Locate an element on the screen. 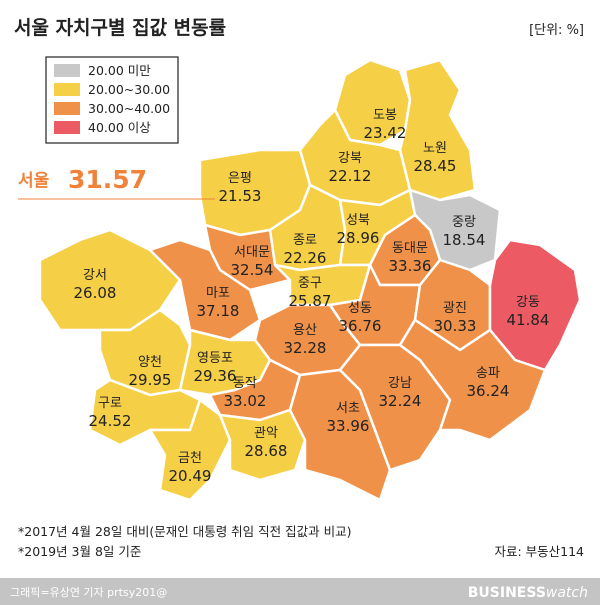 This screenshot has height=605, width=600. district-value: 28.45 is located at coordinates (435, 166).